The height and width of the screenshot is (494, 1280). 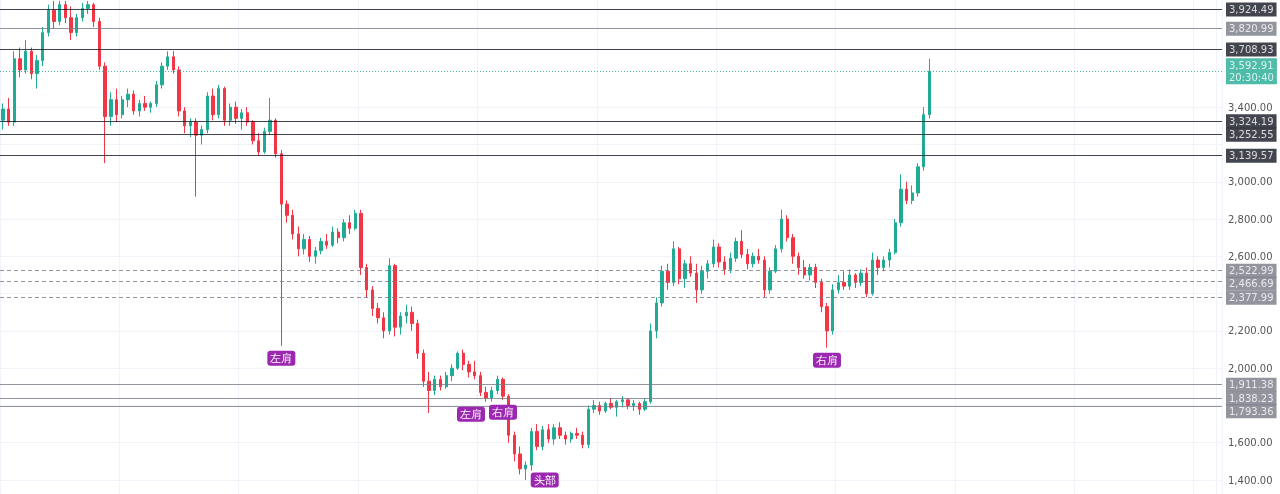 I want to click on ref-line-label: 3,252.55, so click(x=1251, y=135).